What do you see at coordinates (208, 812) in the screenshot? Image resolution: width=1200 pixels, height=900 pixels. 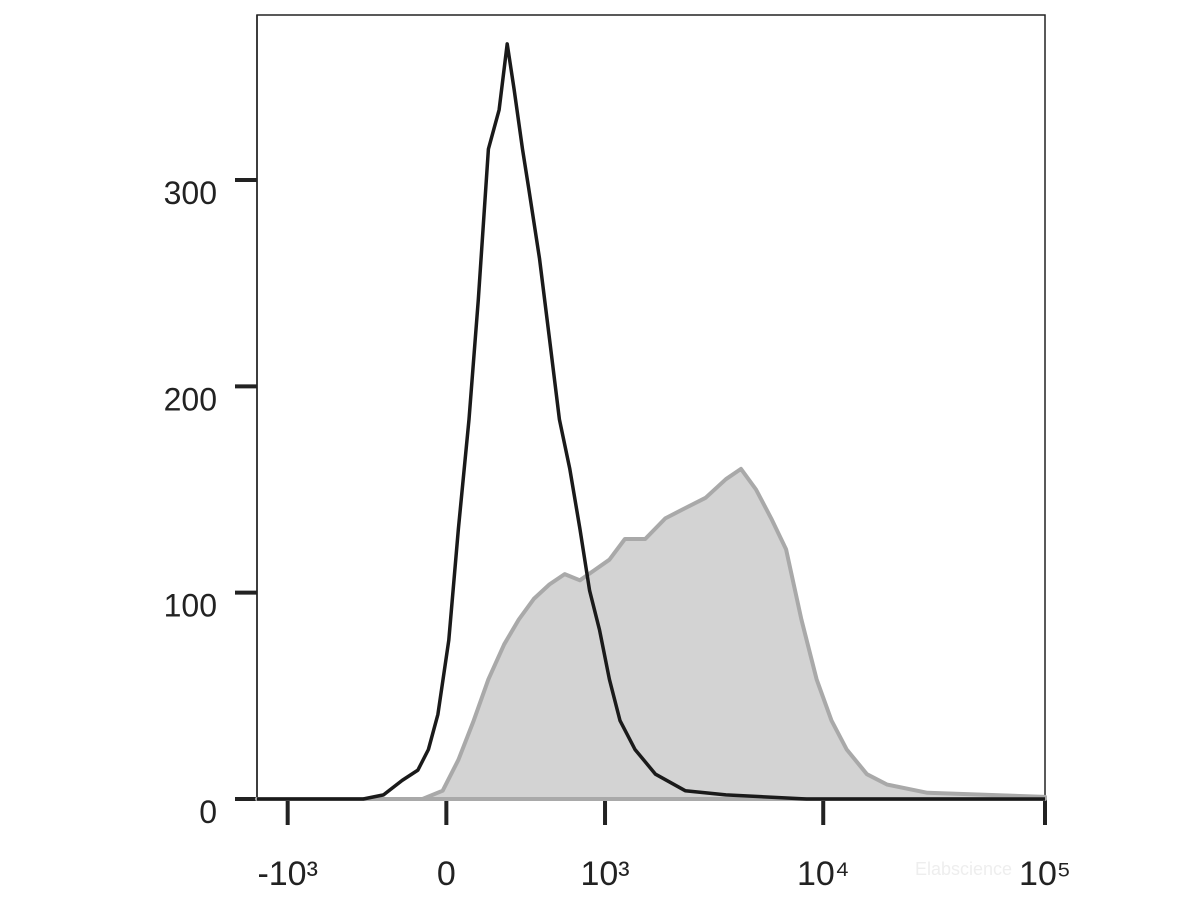 I see `y-tick-label: 0` at bounding box center [208, 812].